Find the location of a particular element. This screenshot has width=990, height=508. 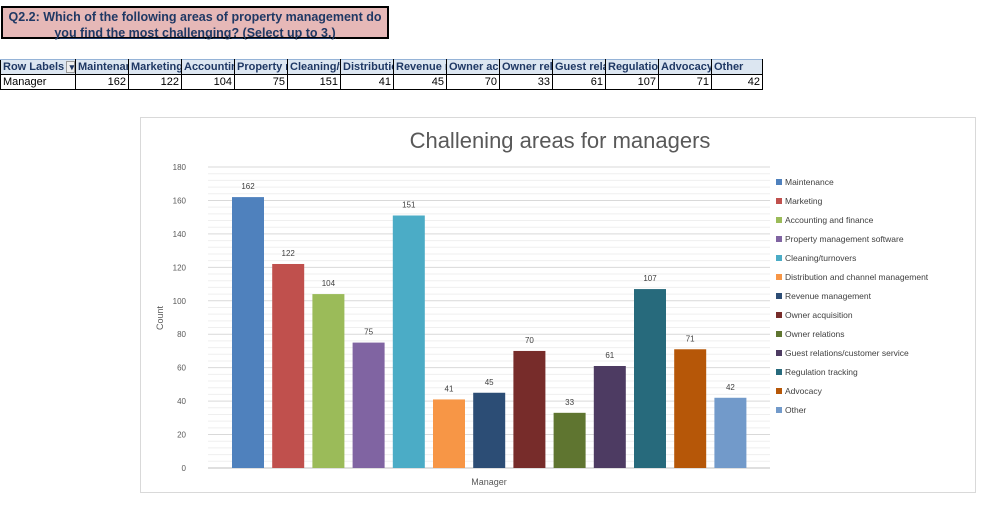

x-axis-label: Manager is located at coordinates (489, 482).